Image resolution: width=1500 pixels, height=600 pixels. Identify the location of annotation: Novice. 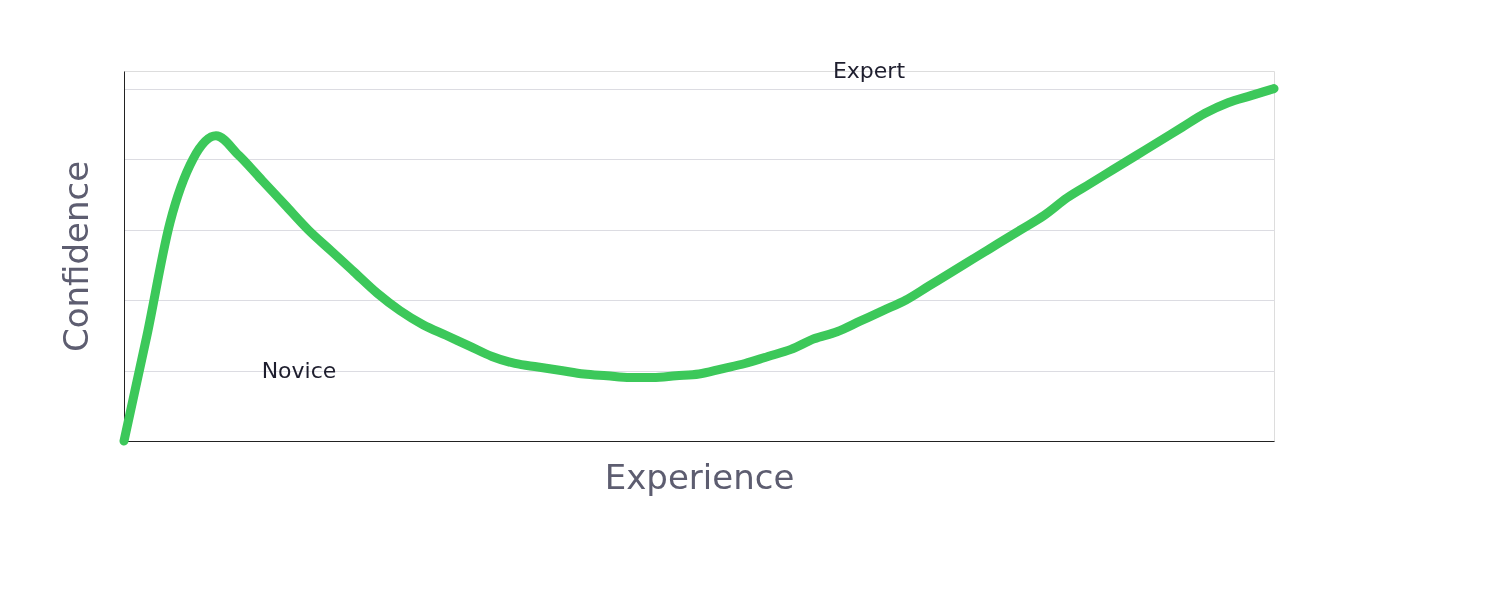
(299, 370).